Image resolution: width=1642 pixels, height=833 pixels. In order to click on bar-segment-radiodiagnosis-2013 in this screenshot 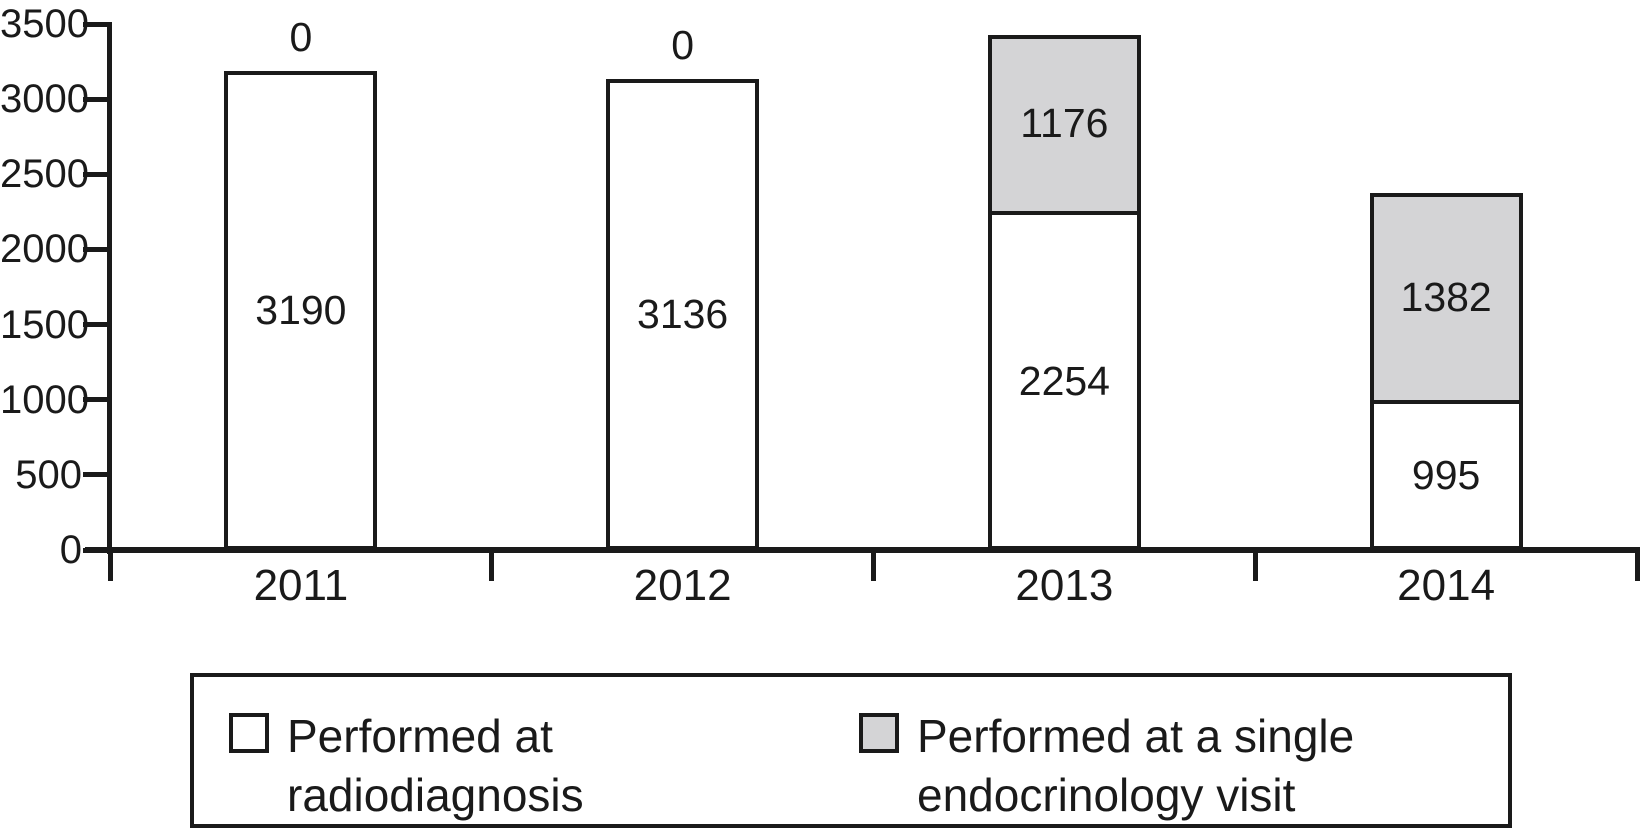, I will do `click(1064, 380)`.